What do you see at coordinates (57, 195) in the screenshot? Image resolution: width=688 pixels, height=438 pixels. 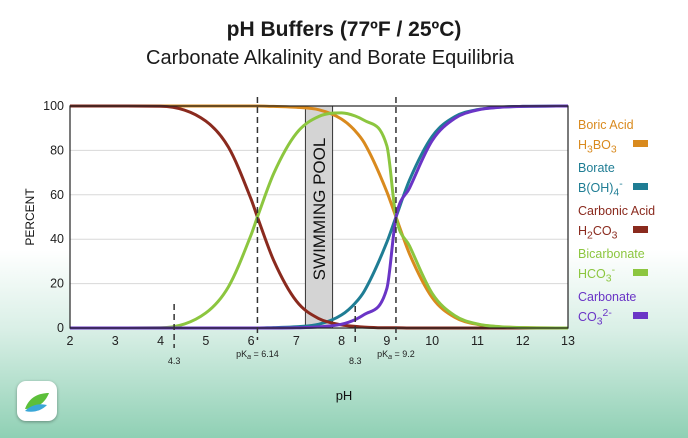 I see `y-tick-label: 60` at bounding box center [57, 195].